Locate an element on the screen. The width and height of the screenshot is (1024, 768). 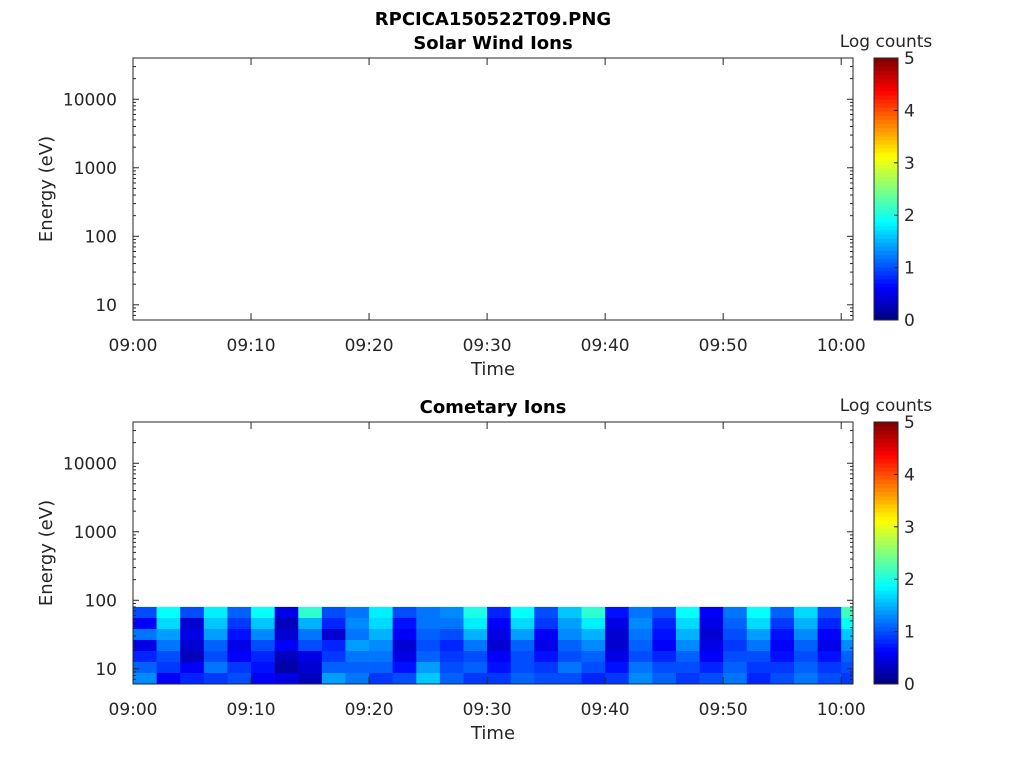
solar-wind-colorbar-label: Log counts is located at coordinates (886, 42).